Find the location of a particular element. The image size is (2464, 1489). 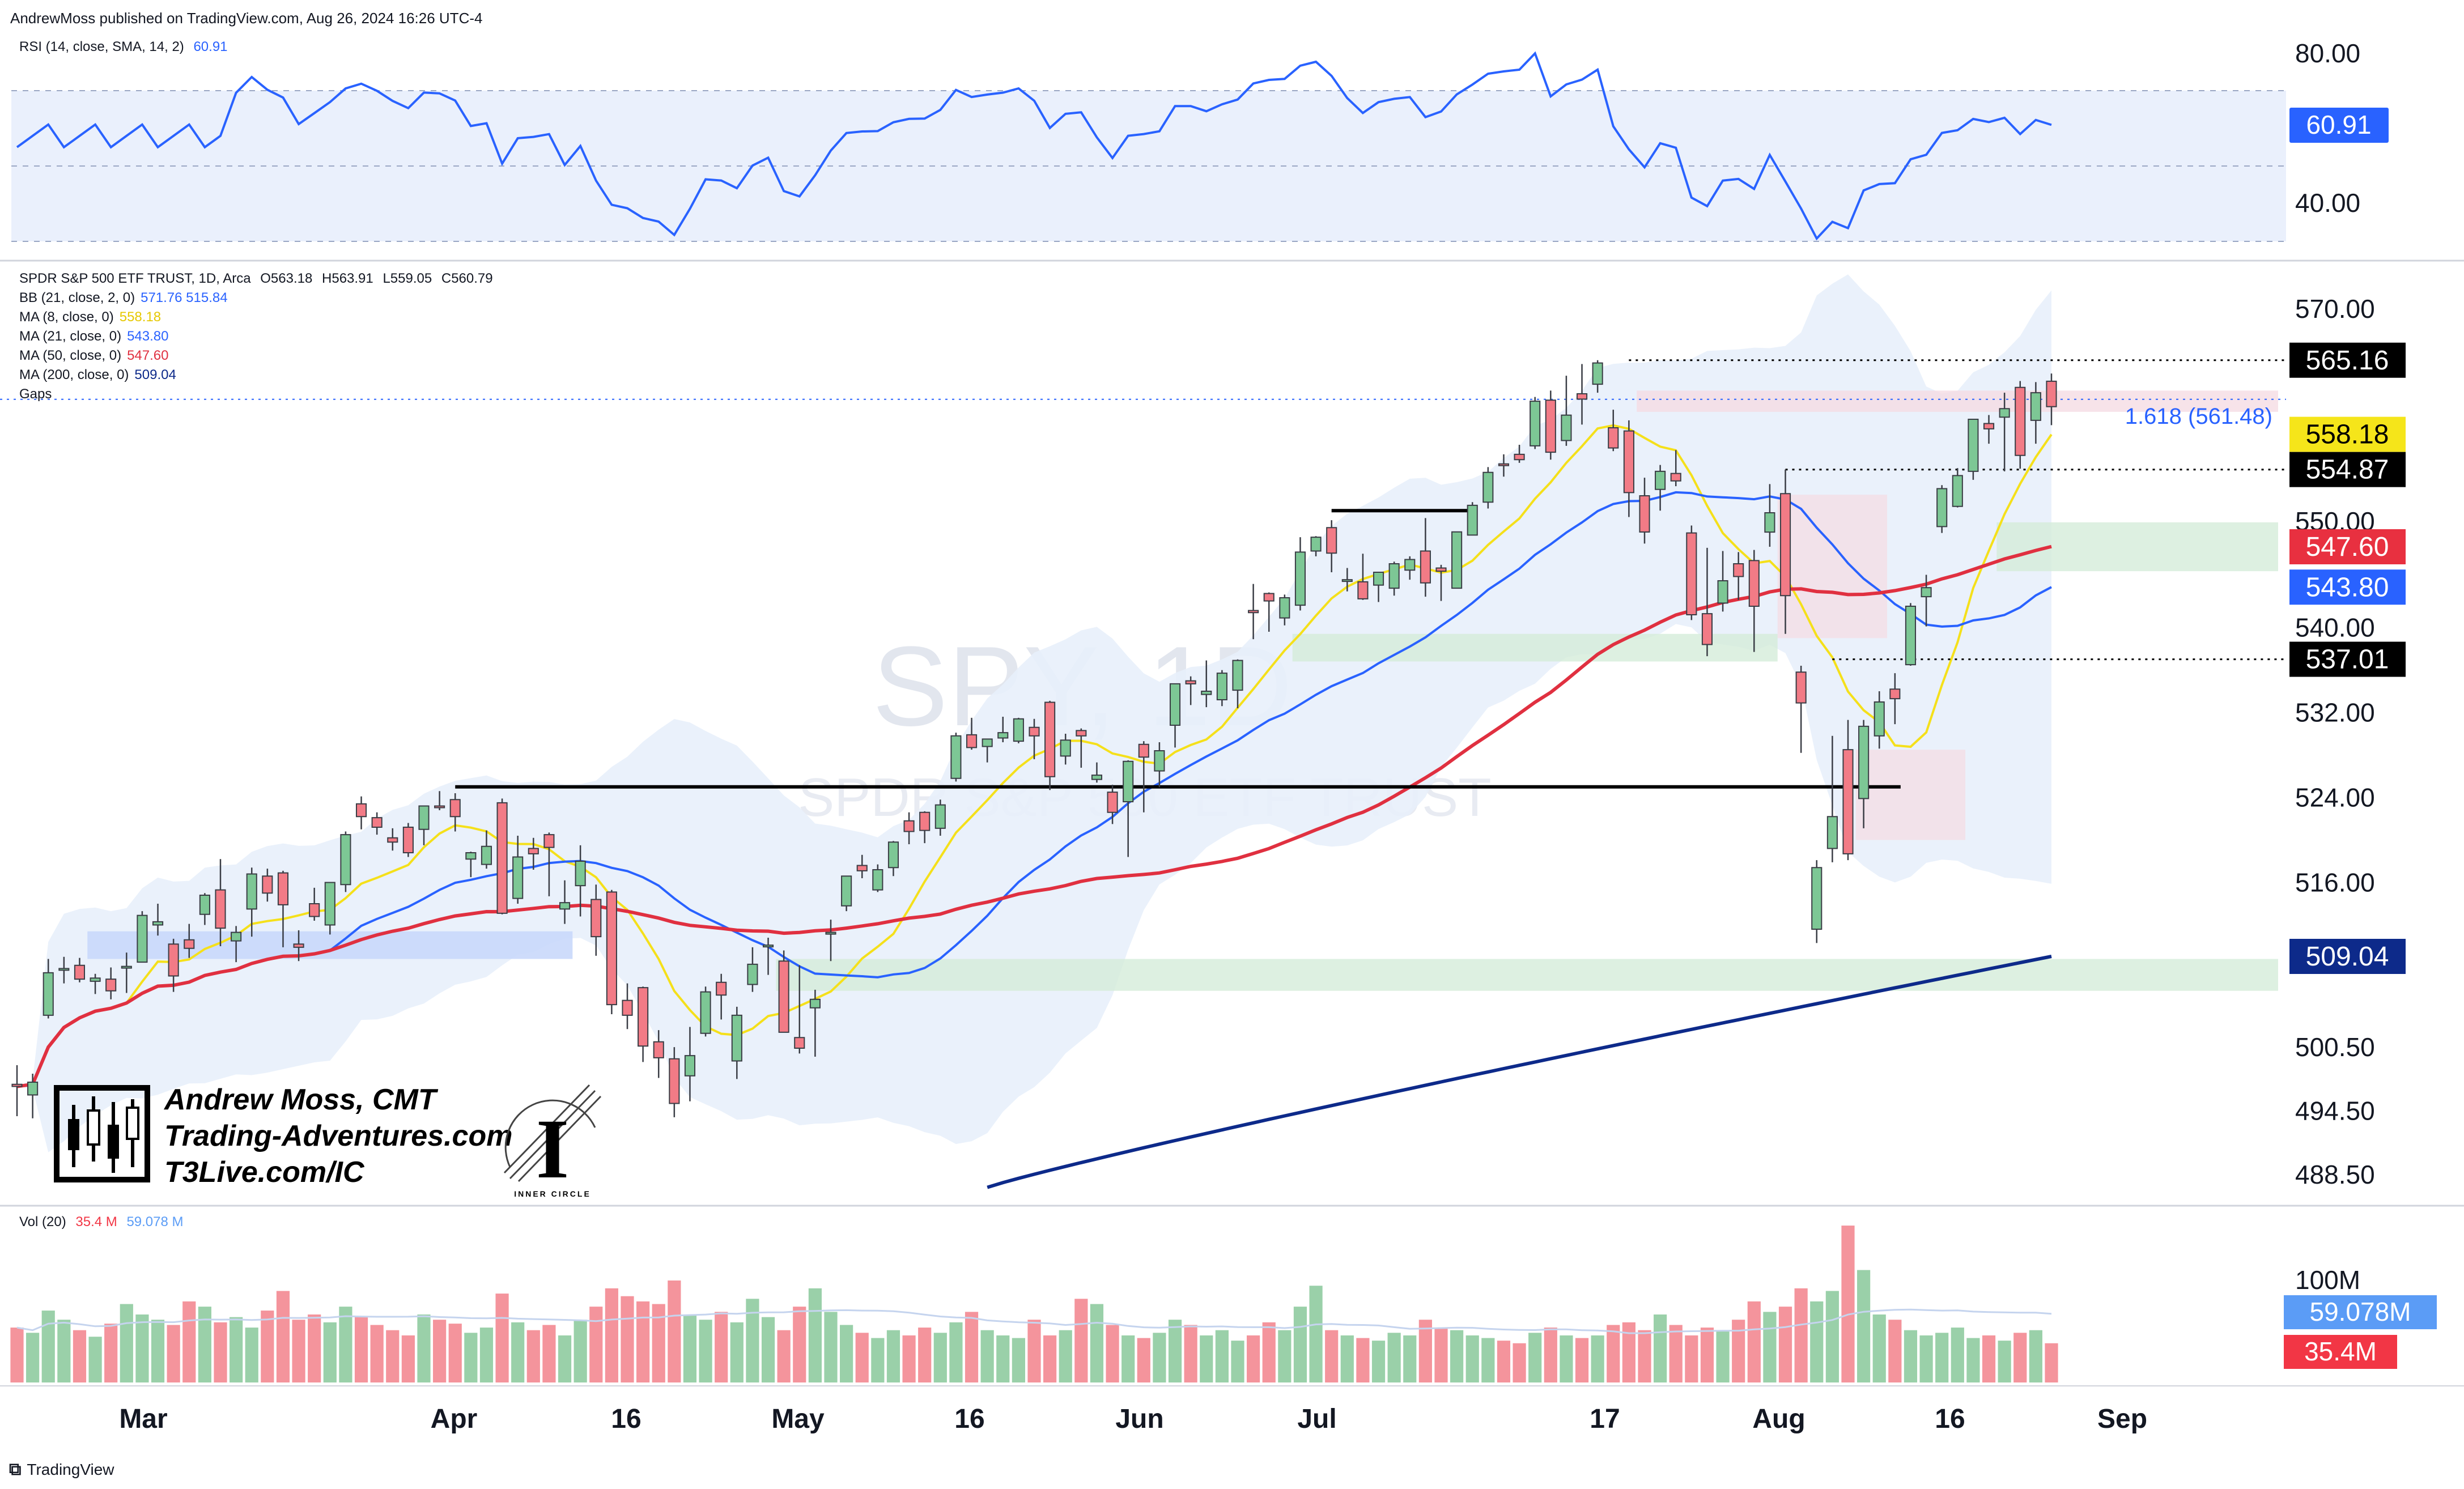

brand-line-2: Trading-Adventures.com is located at coordinates (338, 1136).